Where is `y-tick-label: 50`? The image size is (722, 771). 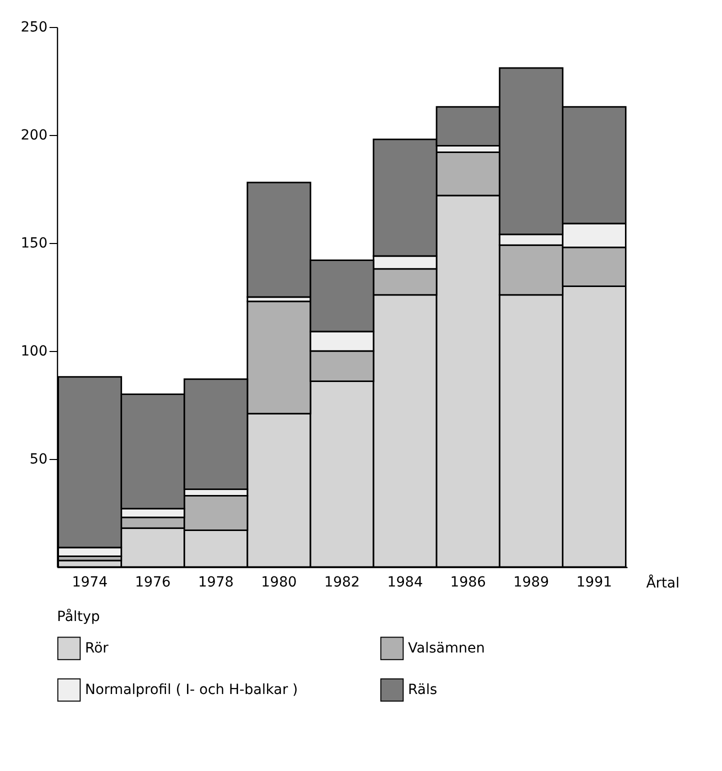 y-tick-label: 50 is located at coordinates (39, 460).